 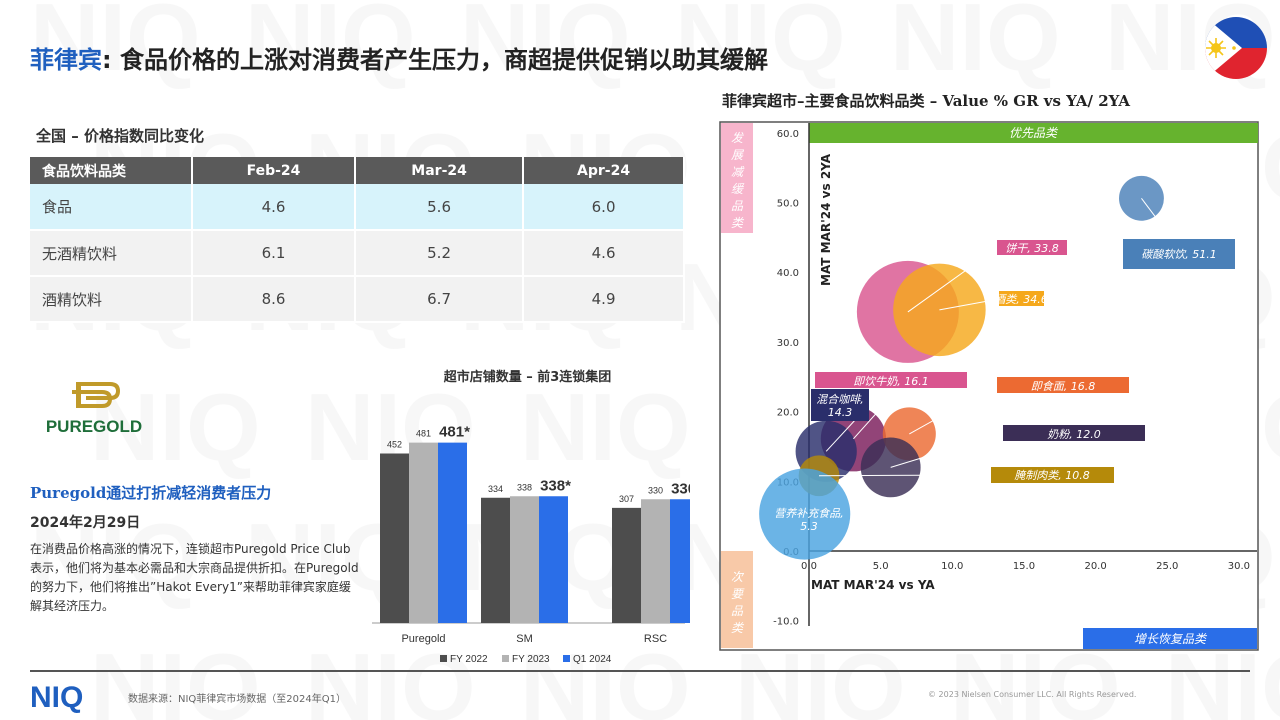 What do you see at coordinates (440, 299) in the screenshot?
I see `table-cell: 6.7` at bounding box center [440, 299].